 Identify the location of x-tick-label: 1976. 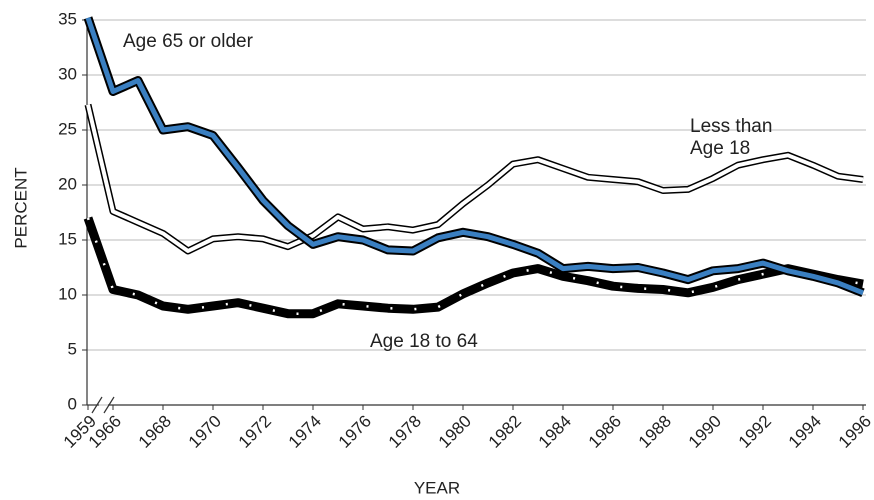
(355, 432).